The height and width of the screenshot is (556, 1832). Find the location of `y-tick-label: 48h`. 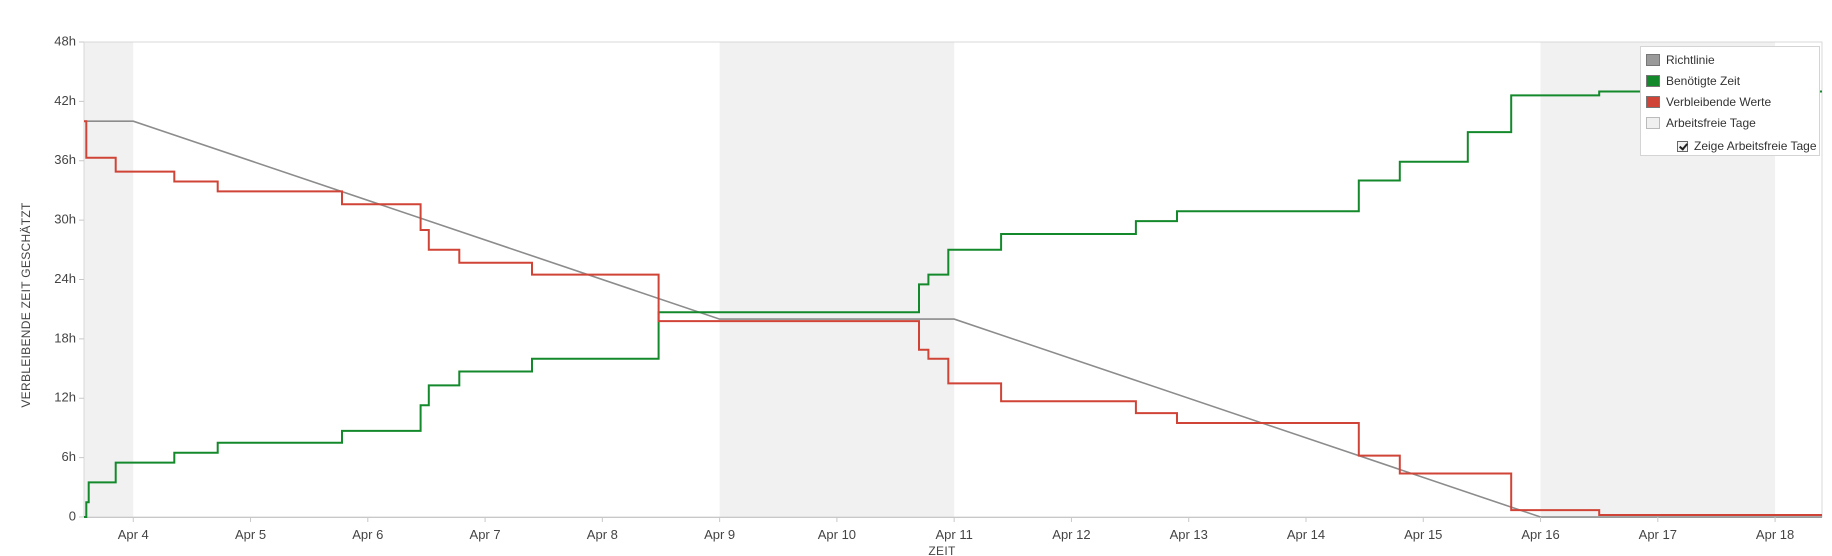

y-tick-label: 48h is located at coordinates (65, 40).